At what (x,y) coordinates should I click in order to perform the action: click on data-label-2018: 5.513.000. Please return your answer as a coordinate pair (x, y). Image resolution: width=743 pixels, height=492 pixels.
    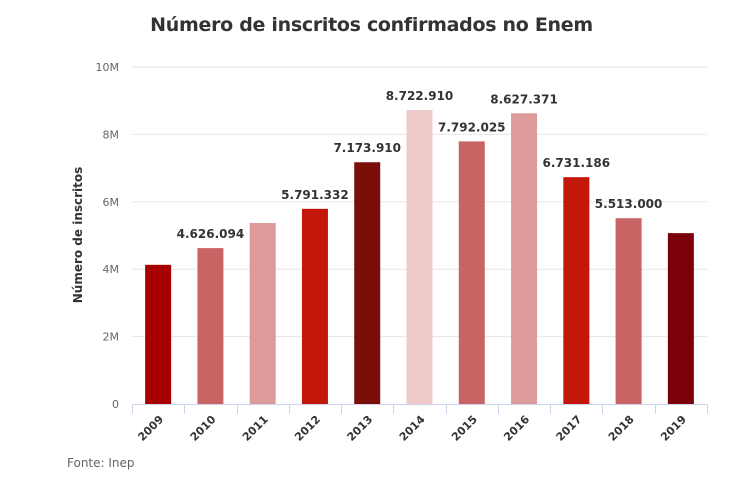
    Looking at the image, I should click on (629, 204).